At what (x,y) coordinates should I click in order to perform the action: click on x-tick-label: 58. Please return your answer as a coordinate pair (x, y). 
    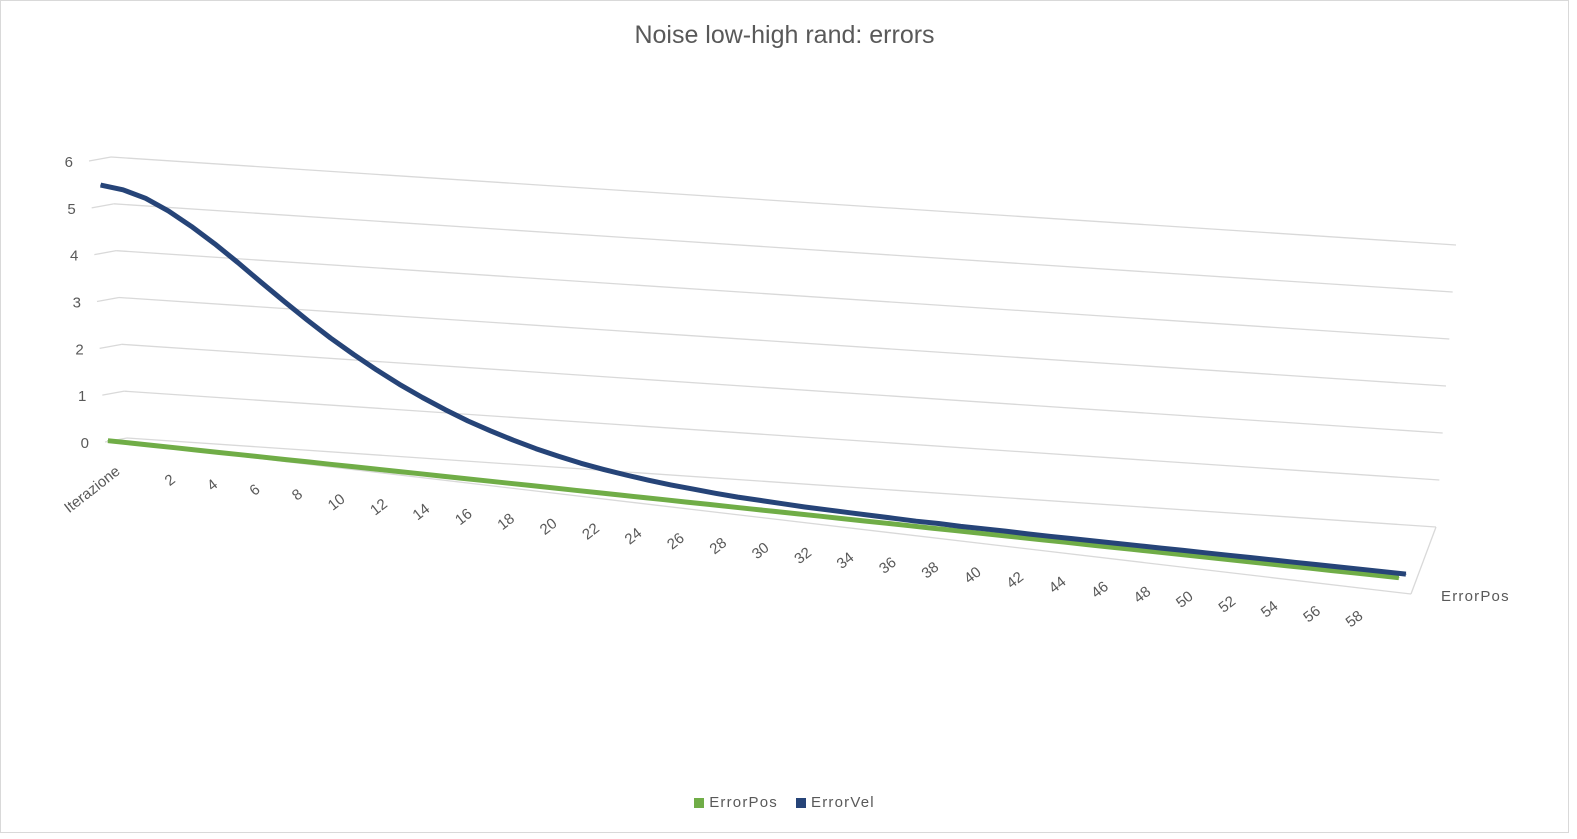
    Looking at the image, I should click on (1355, 619).